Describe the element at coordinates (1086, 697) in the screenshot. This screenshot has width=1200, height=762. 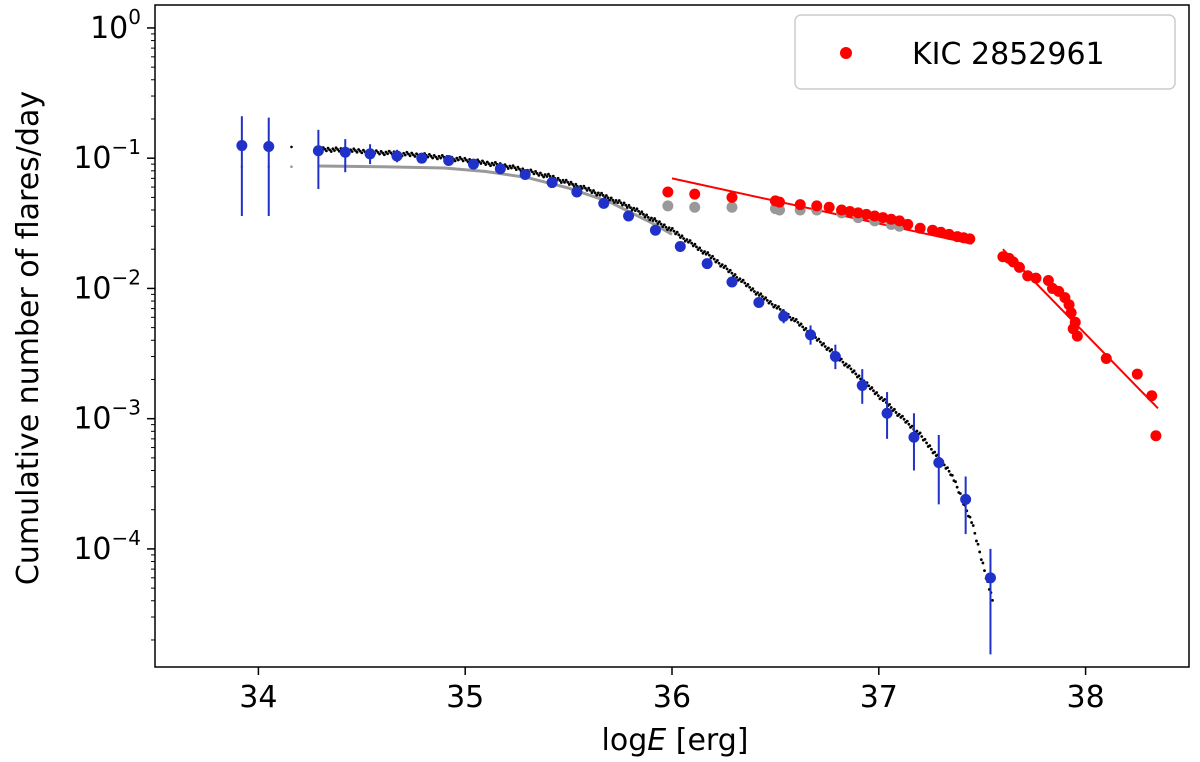
I see `x-tick-label: 38` at that location.